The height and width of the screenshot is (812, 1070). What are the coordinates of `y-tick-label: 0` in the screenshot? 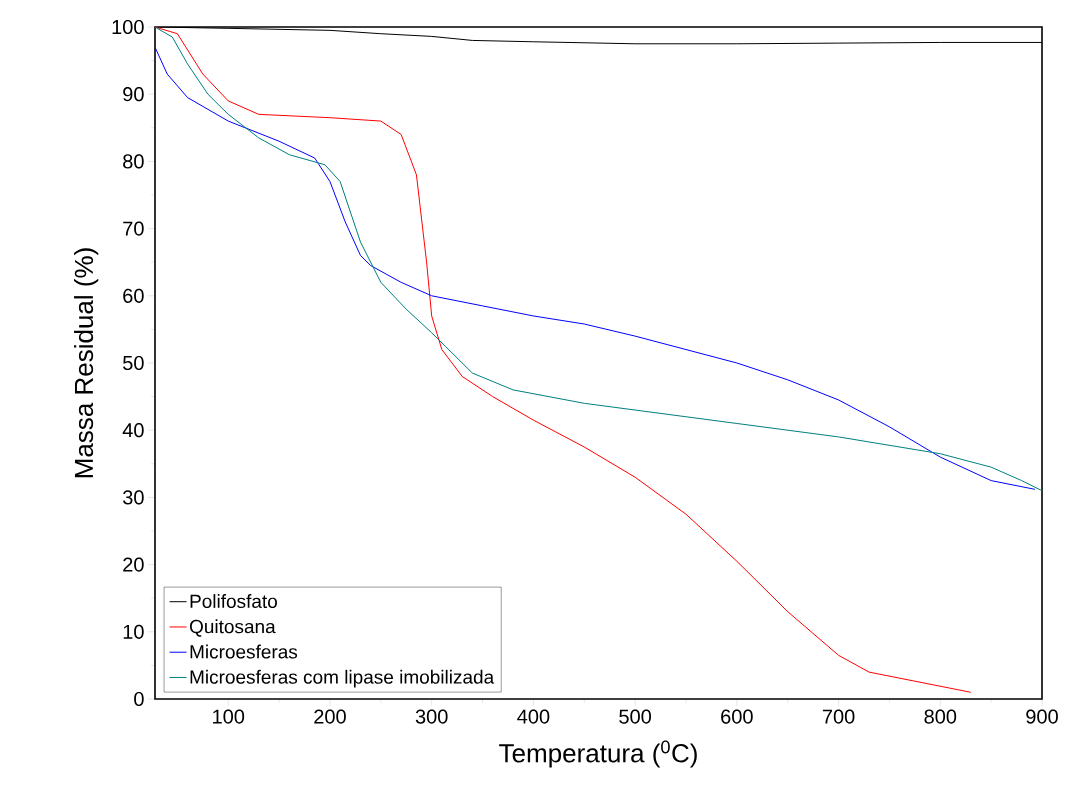 It's located at (139, 699).